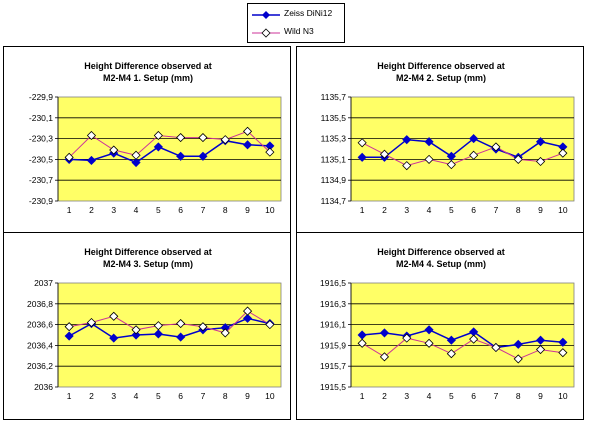 The image size is (590, 421). I want to click on y-tick-label: -229,9, so click(41, 97).